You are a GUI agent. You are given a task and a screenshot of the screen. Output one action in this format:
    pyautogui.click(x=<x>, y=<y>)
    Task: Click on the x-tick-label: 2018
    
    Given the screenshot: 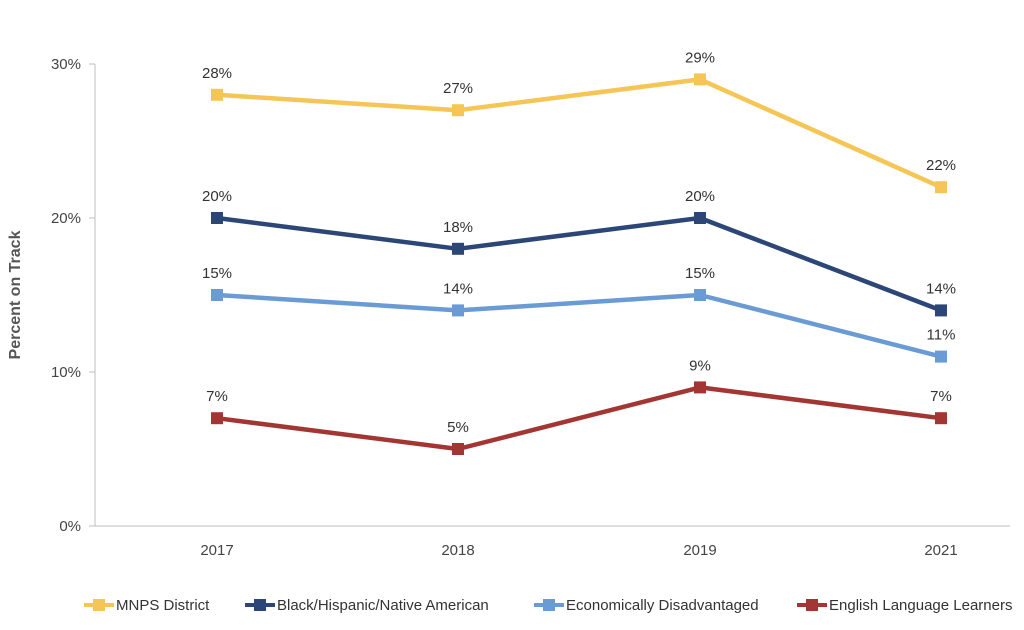 What is the action you would take?
    pyautogui.click(x=457, y=550)
    